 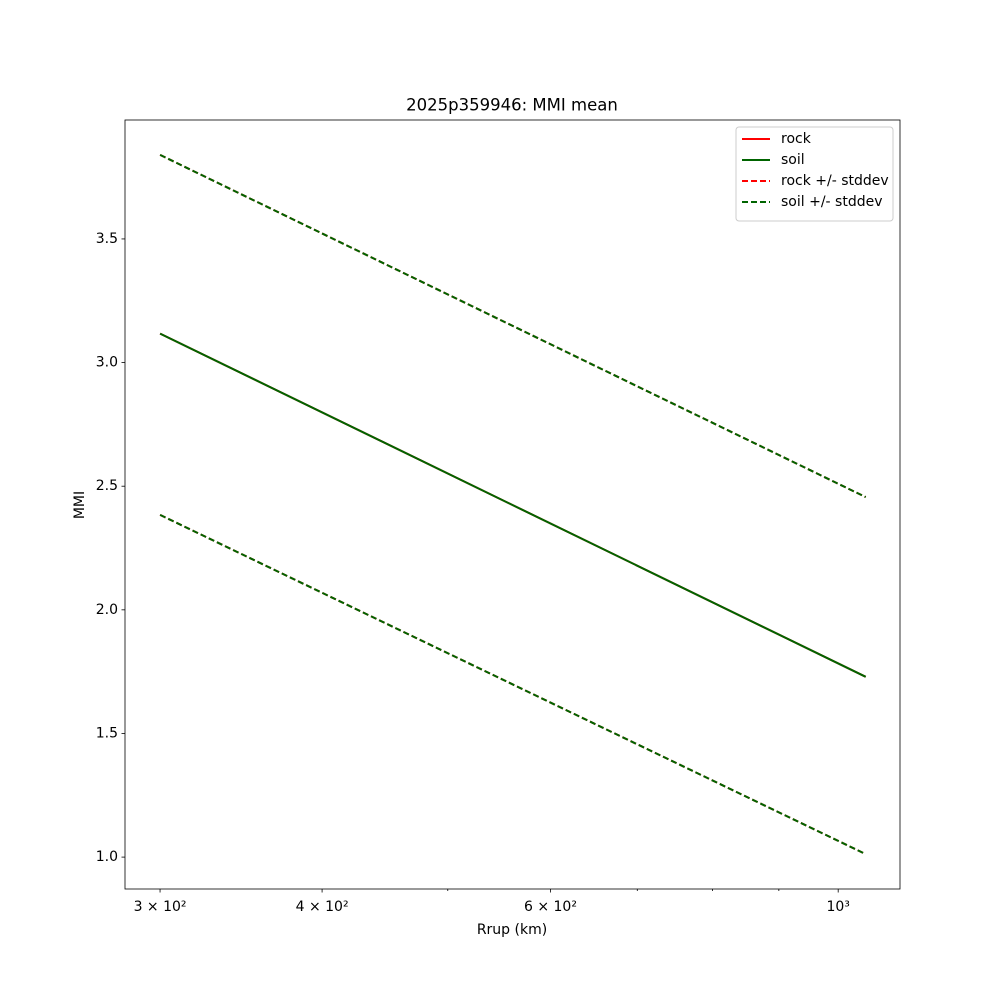 What do you see at coordinates (793, 160) in the screenshot?
I see `legend-label: soil` at bounding box center [793, 160].